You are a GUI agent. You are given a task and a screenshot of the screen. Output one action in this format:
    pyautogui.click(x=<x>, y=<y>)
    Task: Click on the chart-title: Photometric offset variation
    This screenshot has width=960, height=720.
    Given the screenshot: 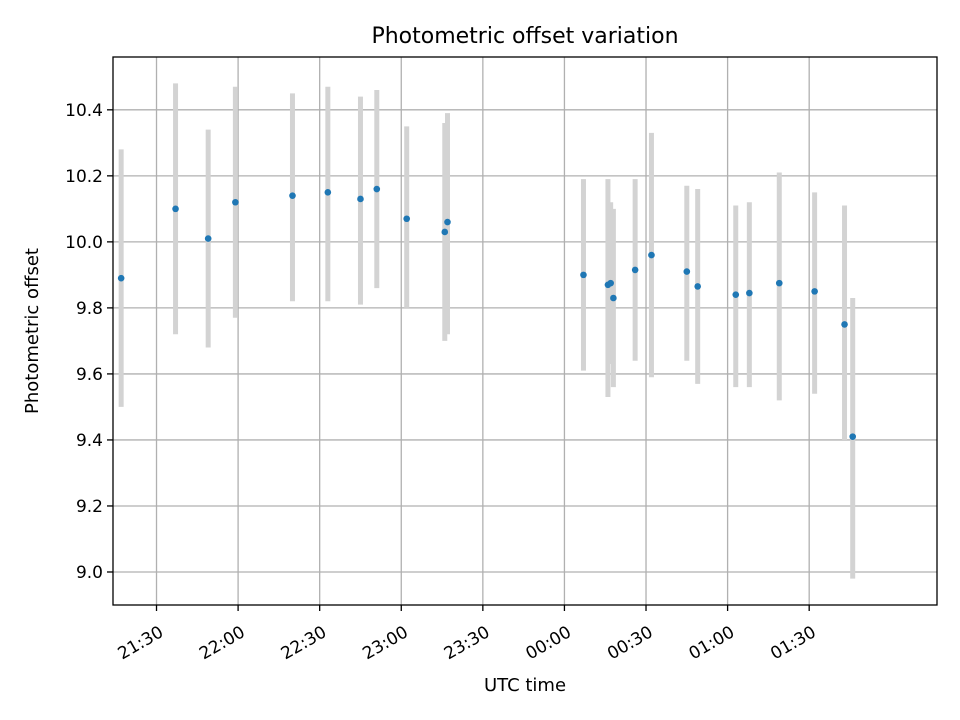 What is the action you would take?
    pyautogui.click(x=524, y=36)
    